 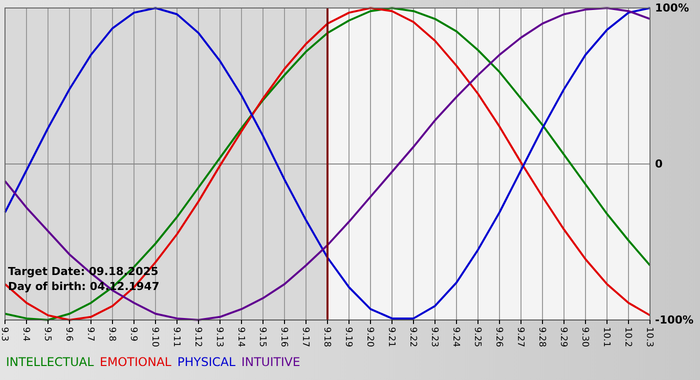 What do you see at coordinates (133, 334) in the screenshot?
I see `x-tick-label: 9.9` at bounding box center [133, 334].